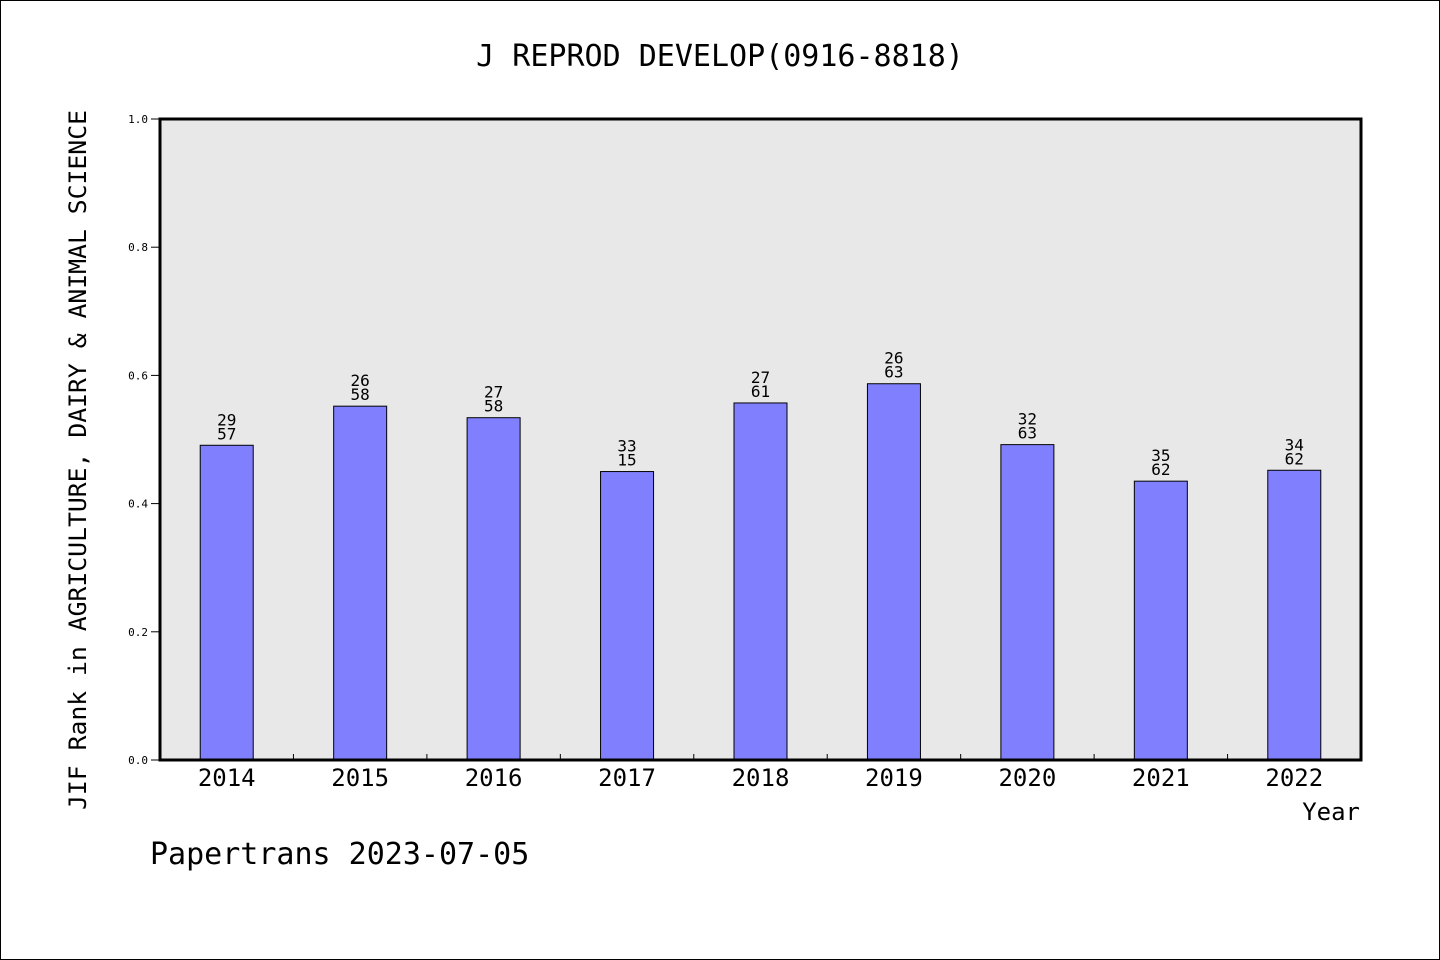 The image size is (1440, 960). I want to click on bar-label-rank: 34, so click(1294, 444).